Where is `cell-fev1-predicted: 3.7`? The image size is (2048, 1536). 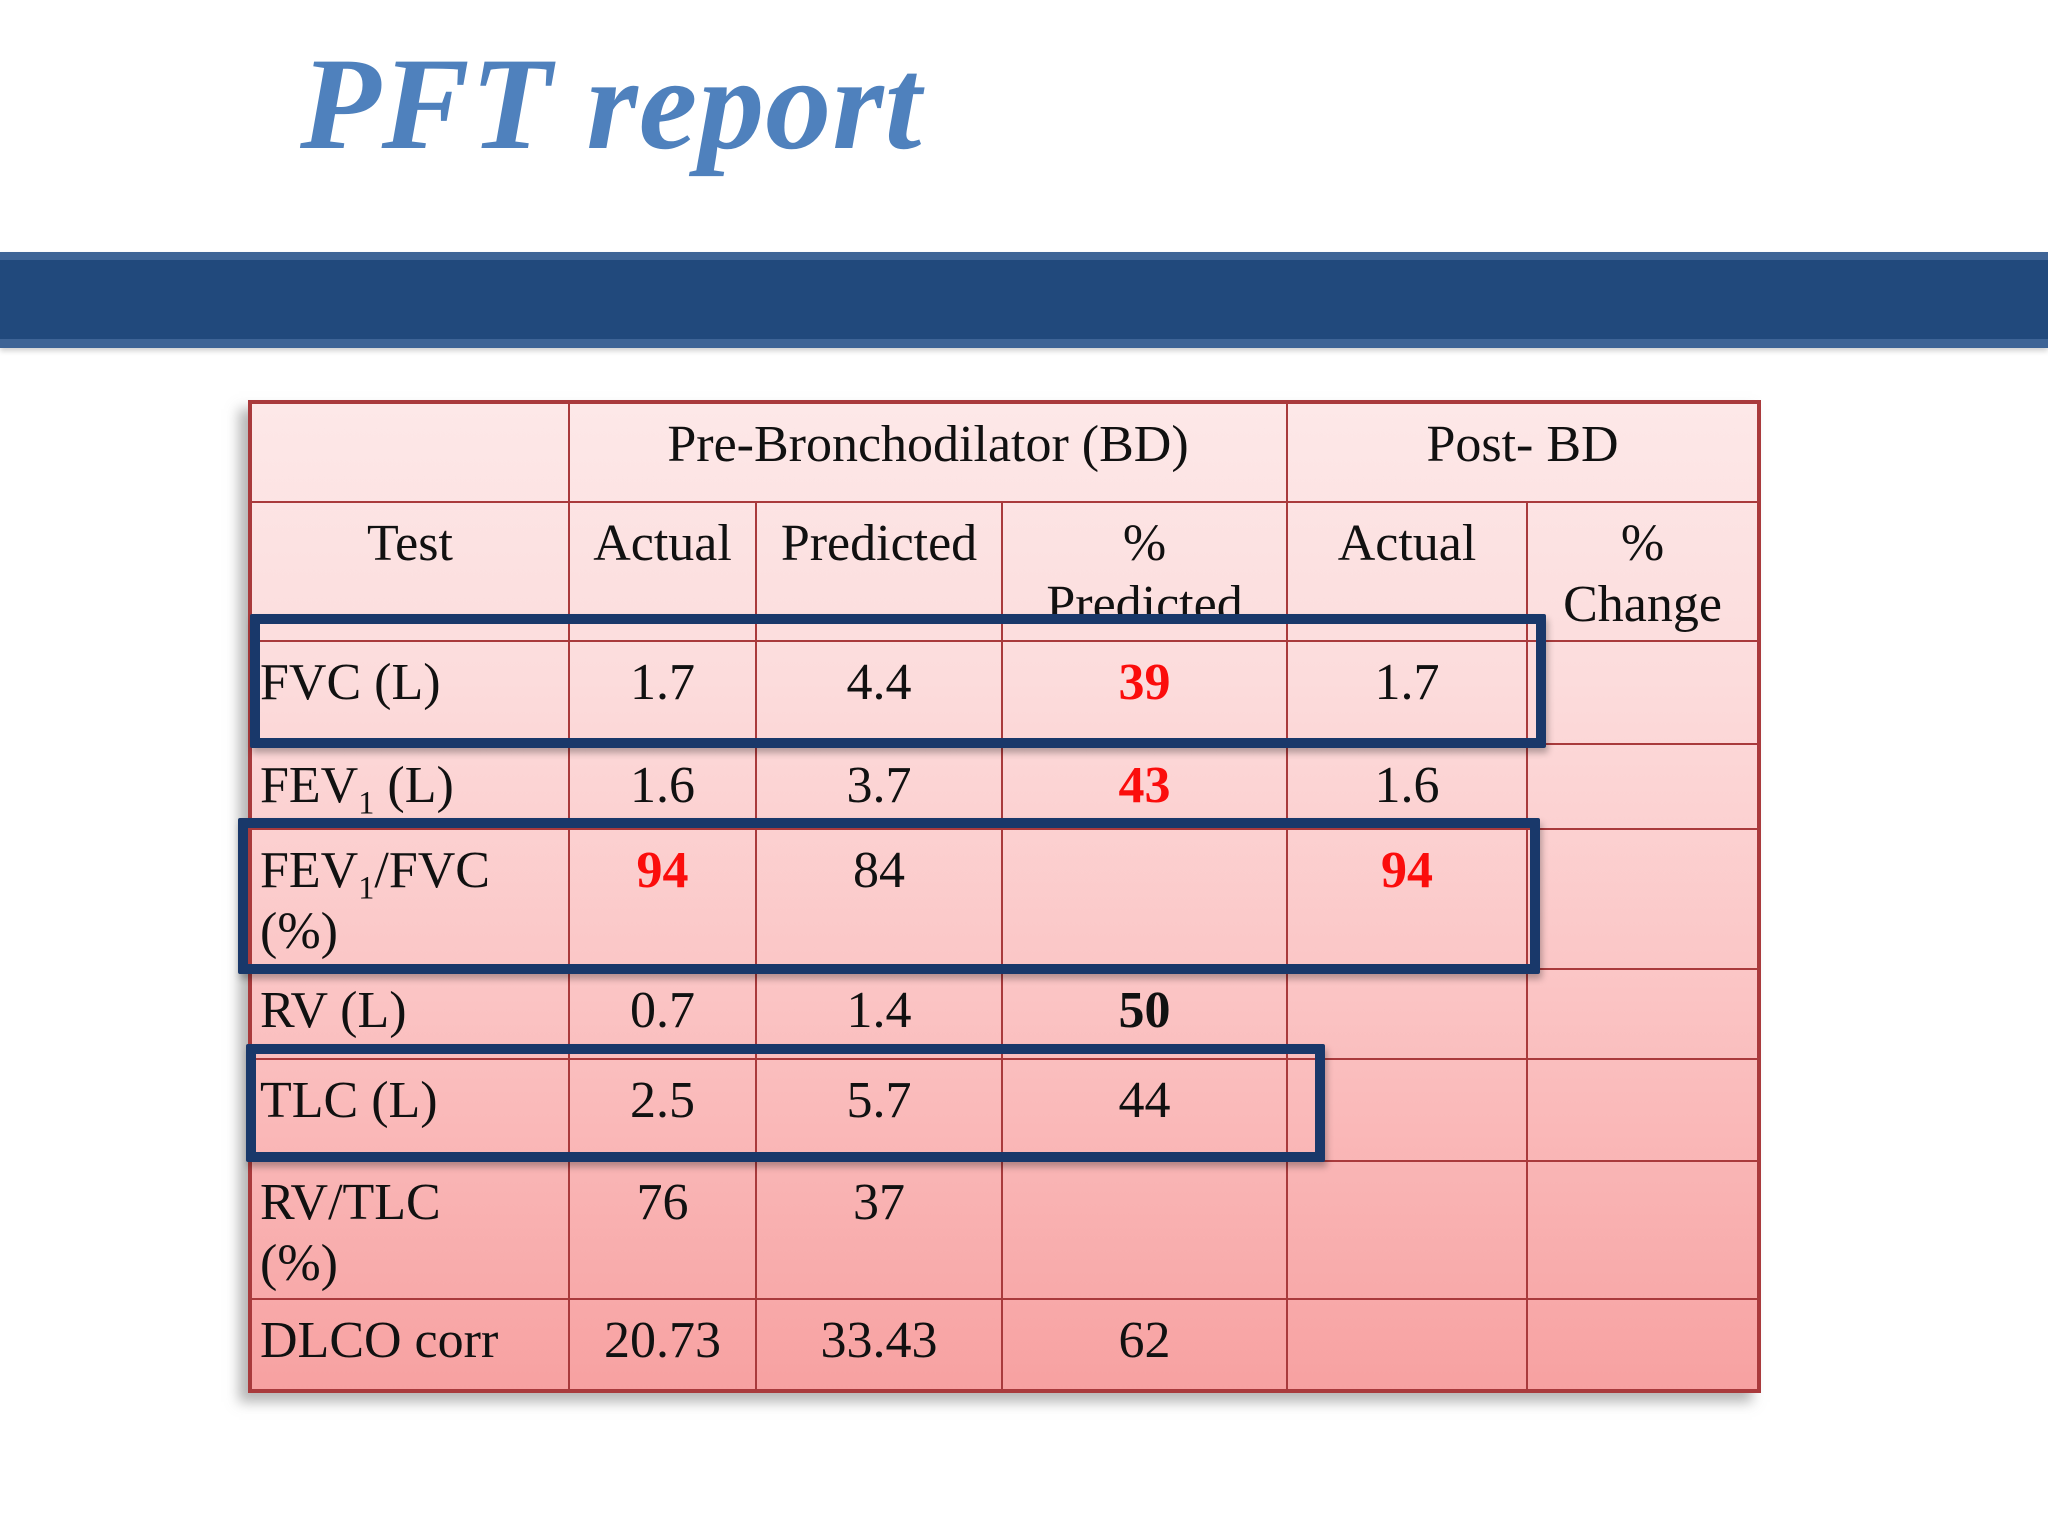 cell-fev1-predicted: 3.7 is located at coordinates (879, 786).